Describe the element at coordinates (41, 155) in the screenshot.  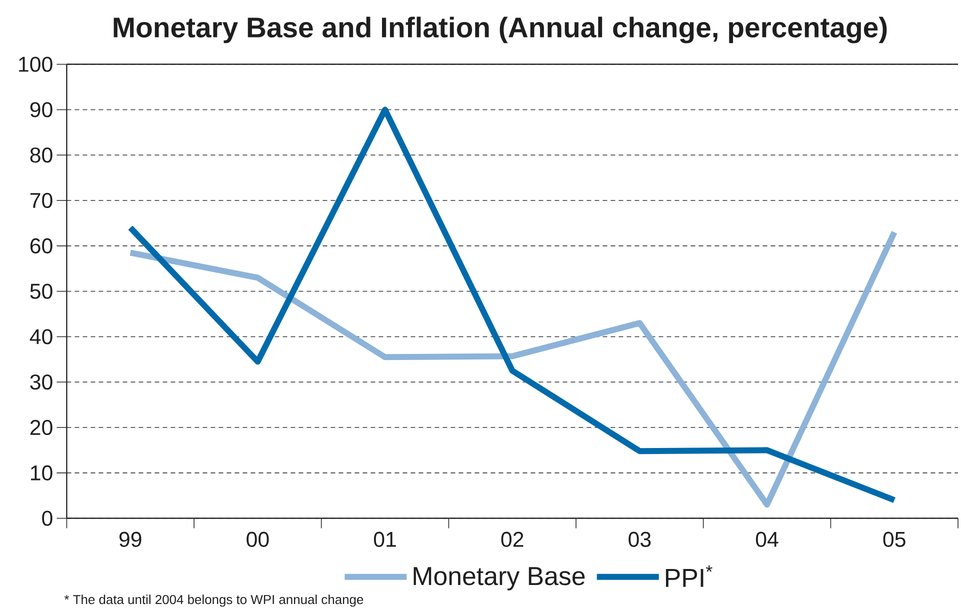
I see `y-tick-label: 80` at that location.